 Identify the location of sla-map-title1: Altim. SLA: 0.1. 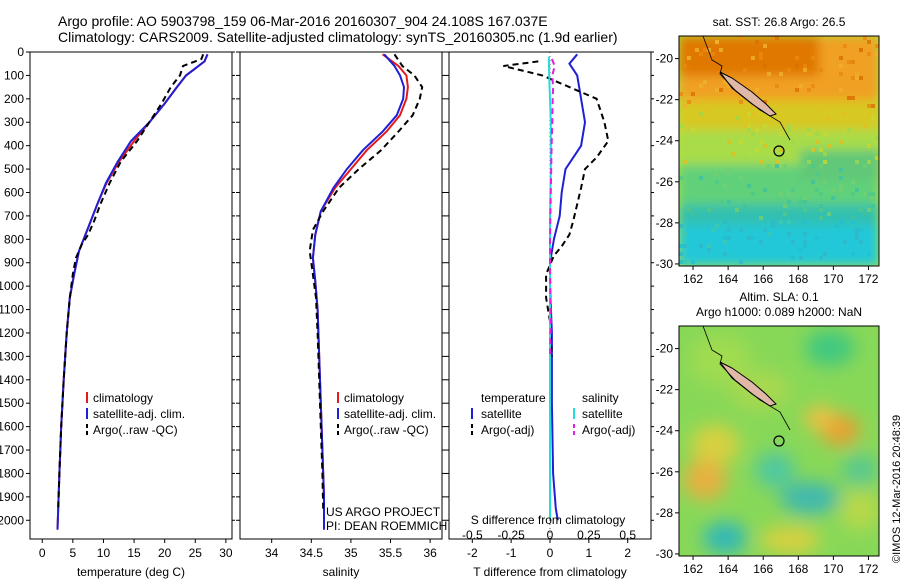
(779, 297).